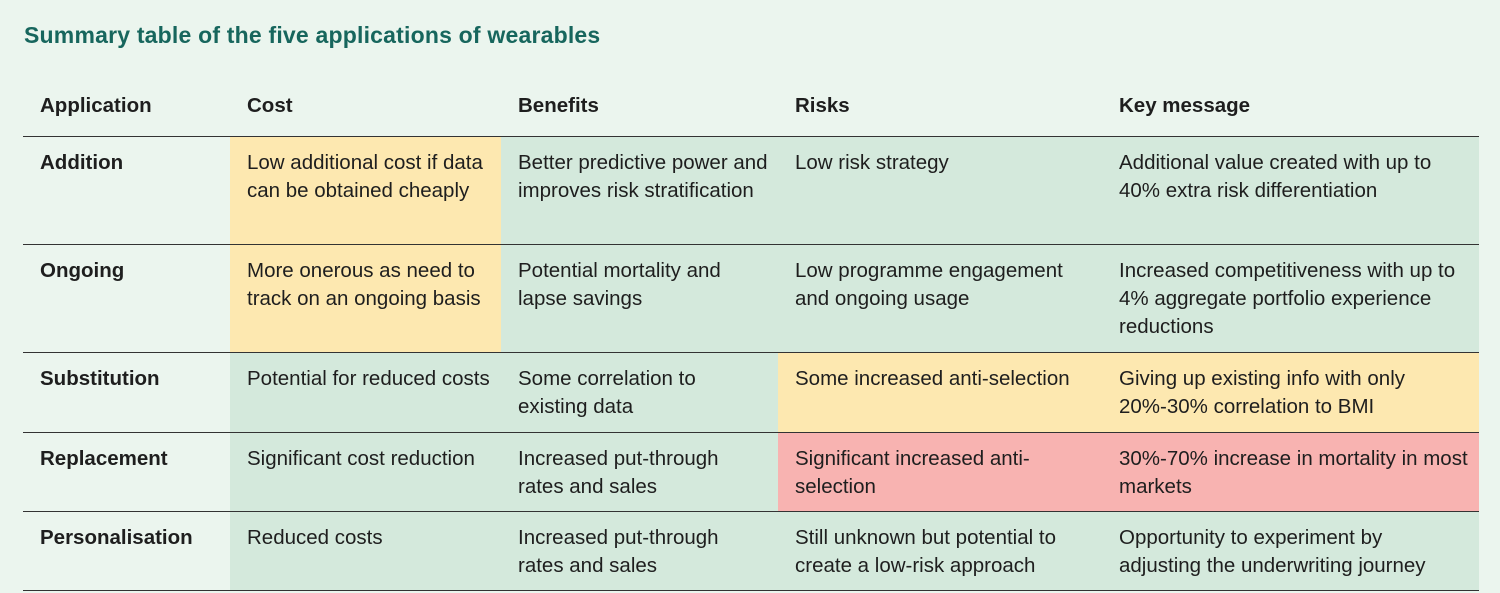 The image size is (1500, 593). Describe the element at coordinates (940, 472) in the screenshot. I see `cell-risks: Significant increased anti-selection` at that location.